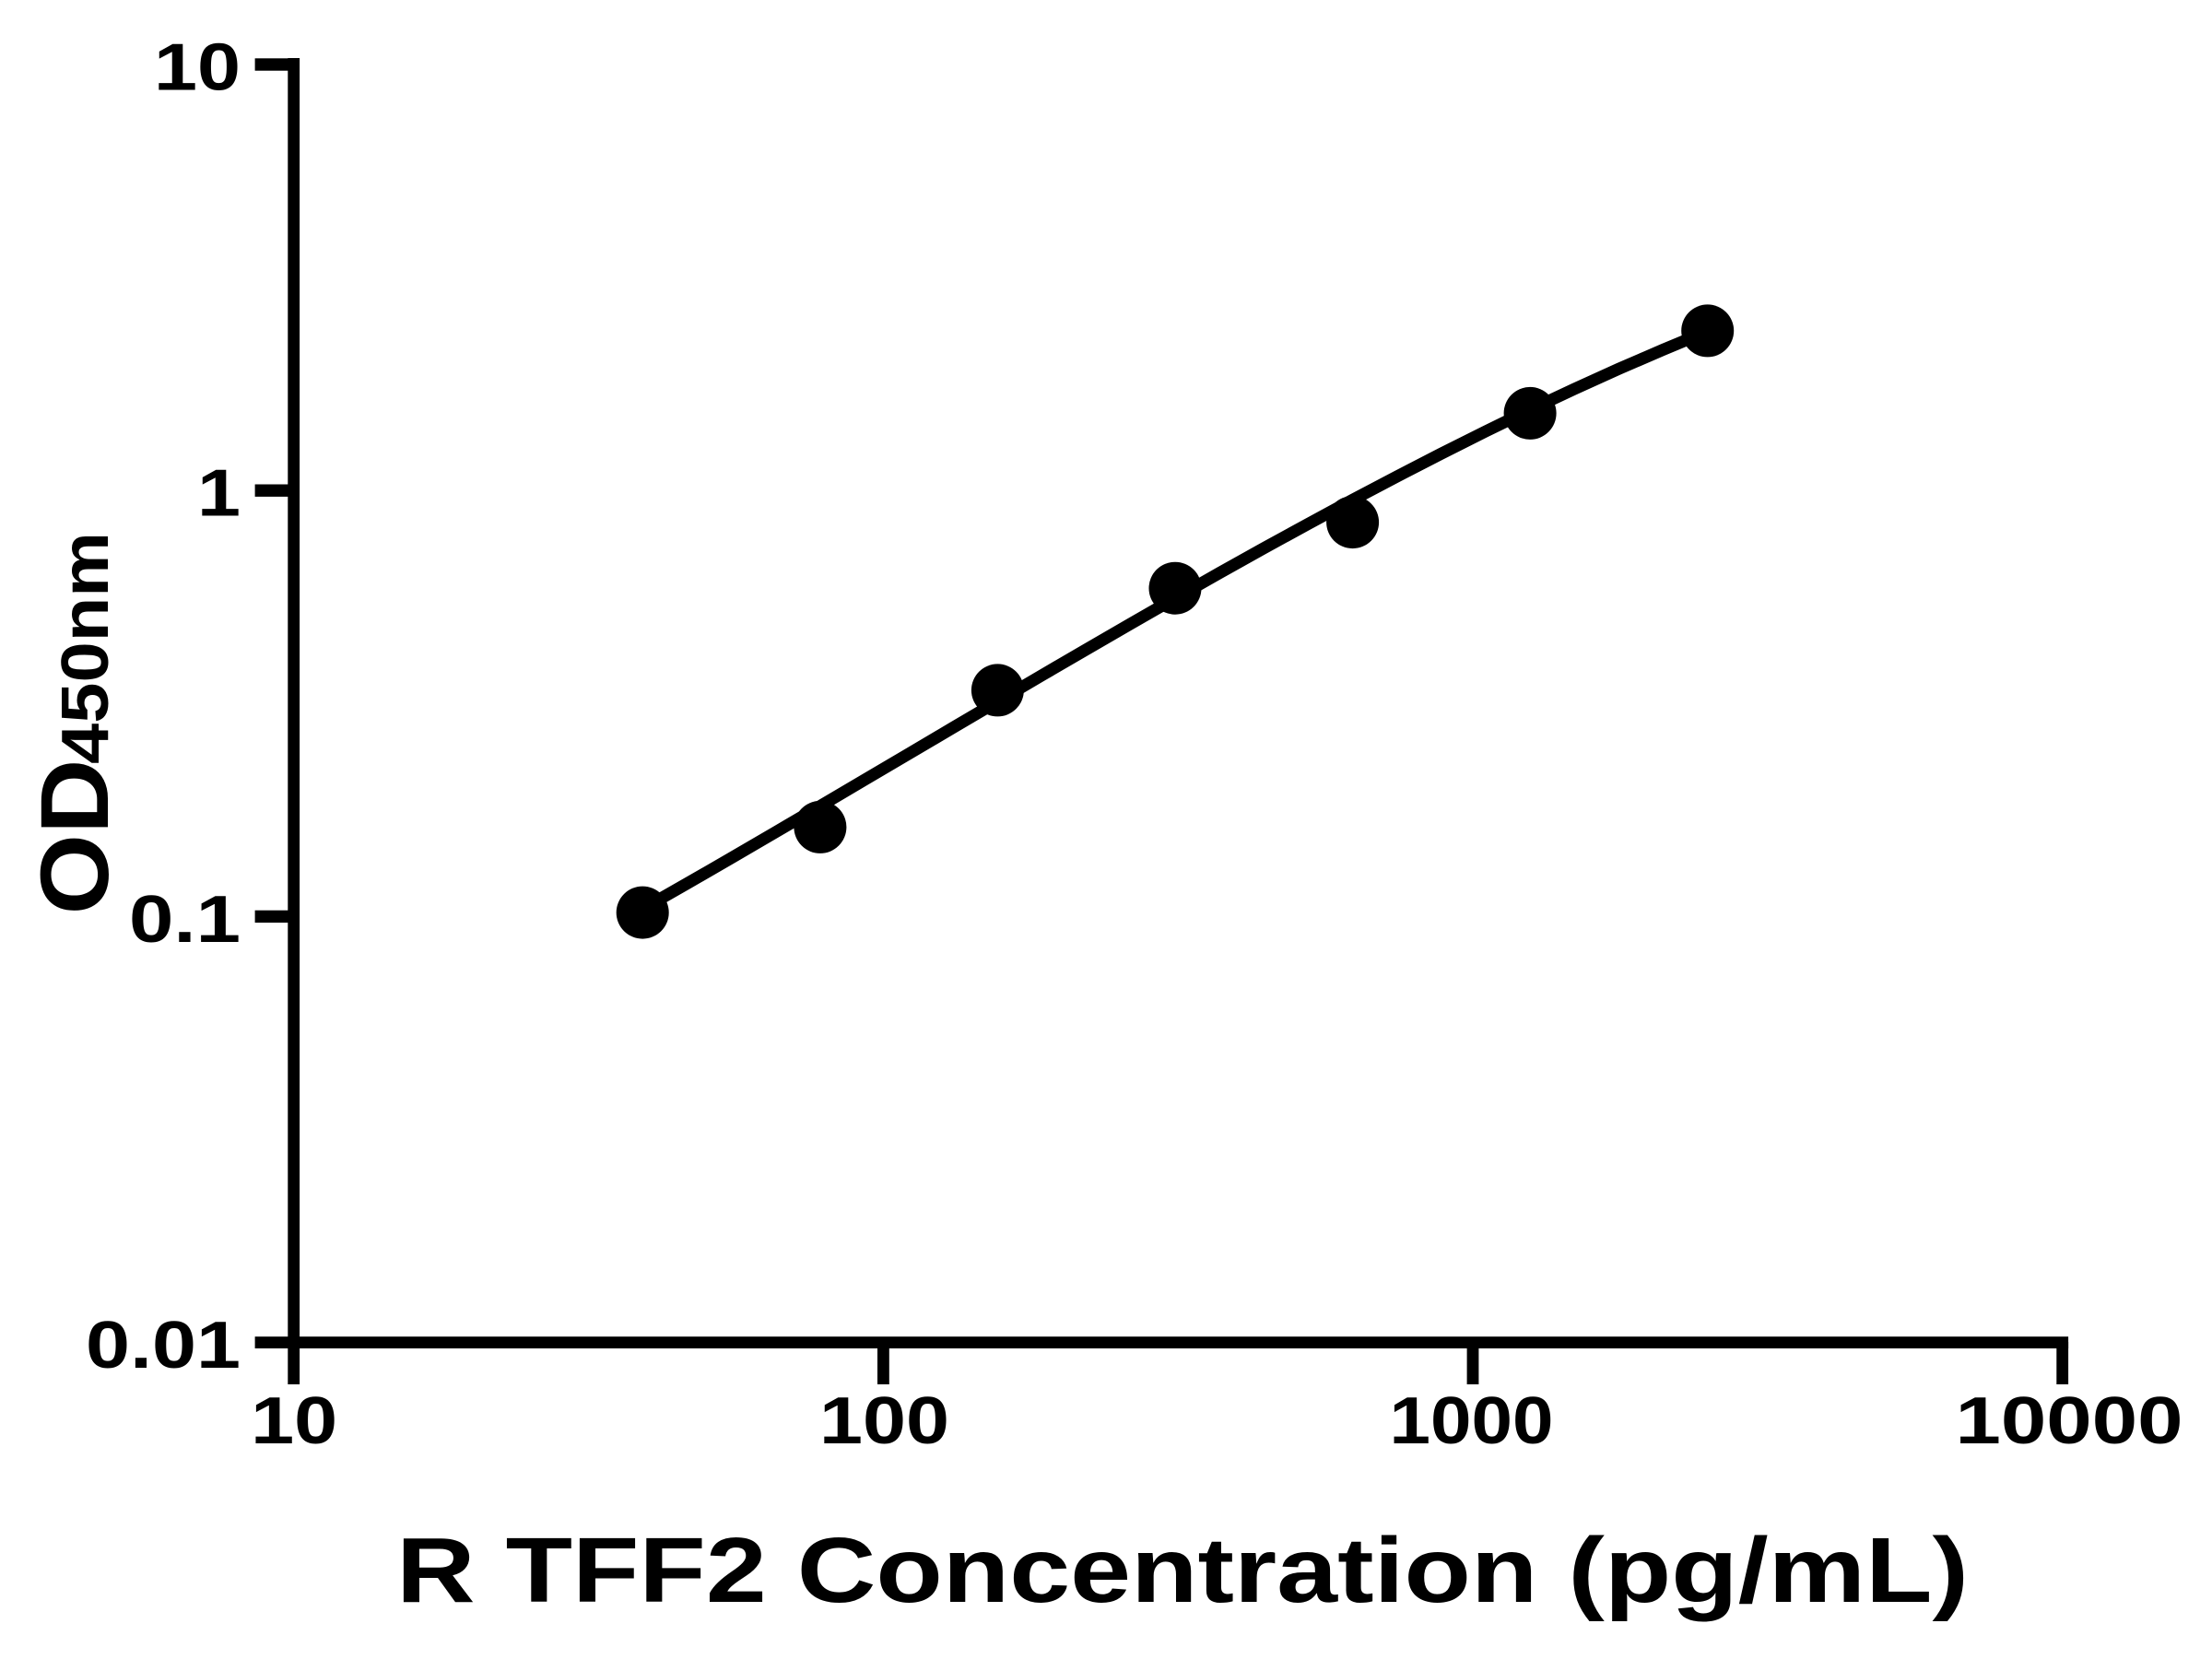 The image size is (2212, 1659). What do you see at coordinates (219, 493) in the screenshot?
I see `svg-text: 1` at bounding box center [219, 493].